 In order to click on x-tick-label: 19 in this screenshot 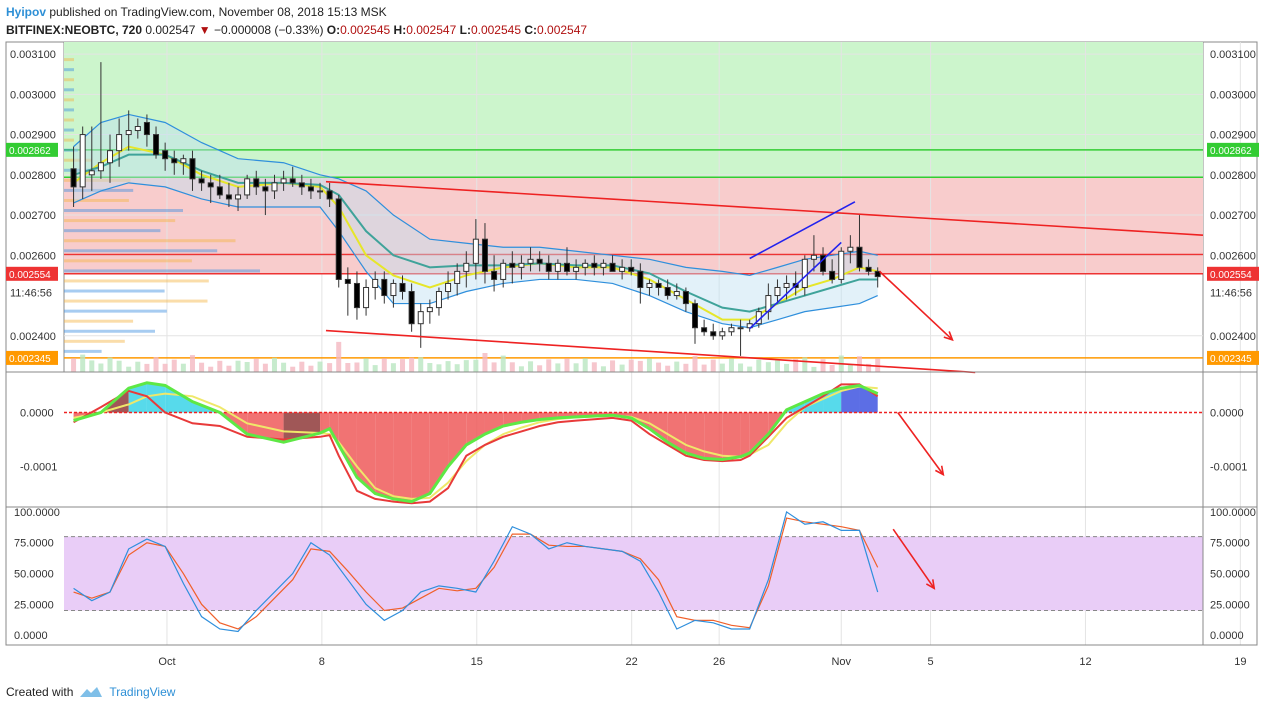, I will do `click(1240, 662)`.